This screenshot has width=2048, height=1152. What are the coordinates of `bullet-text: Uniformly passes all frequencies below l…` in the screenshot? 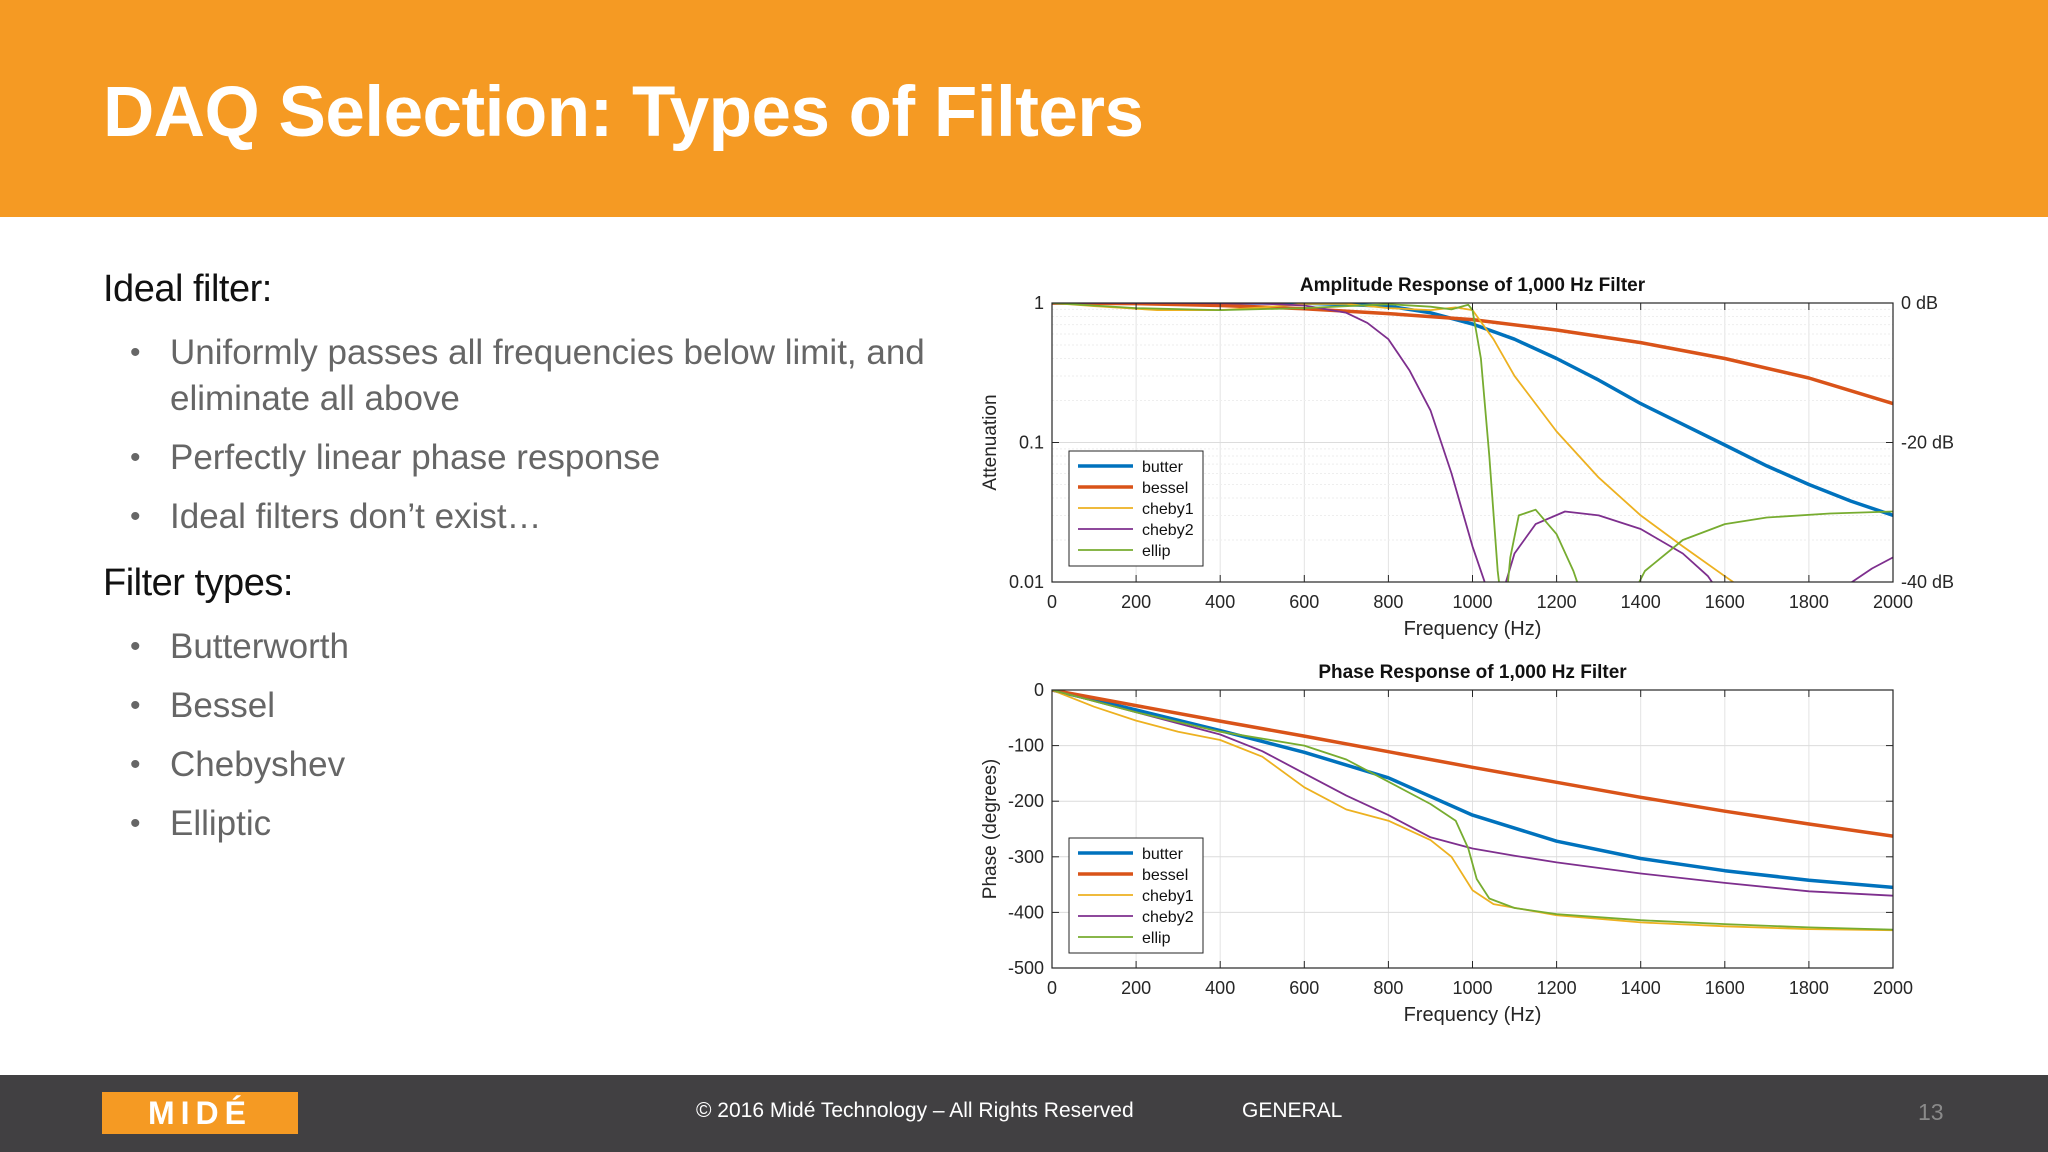 It's located at (547, 375).